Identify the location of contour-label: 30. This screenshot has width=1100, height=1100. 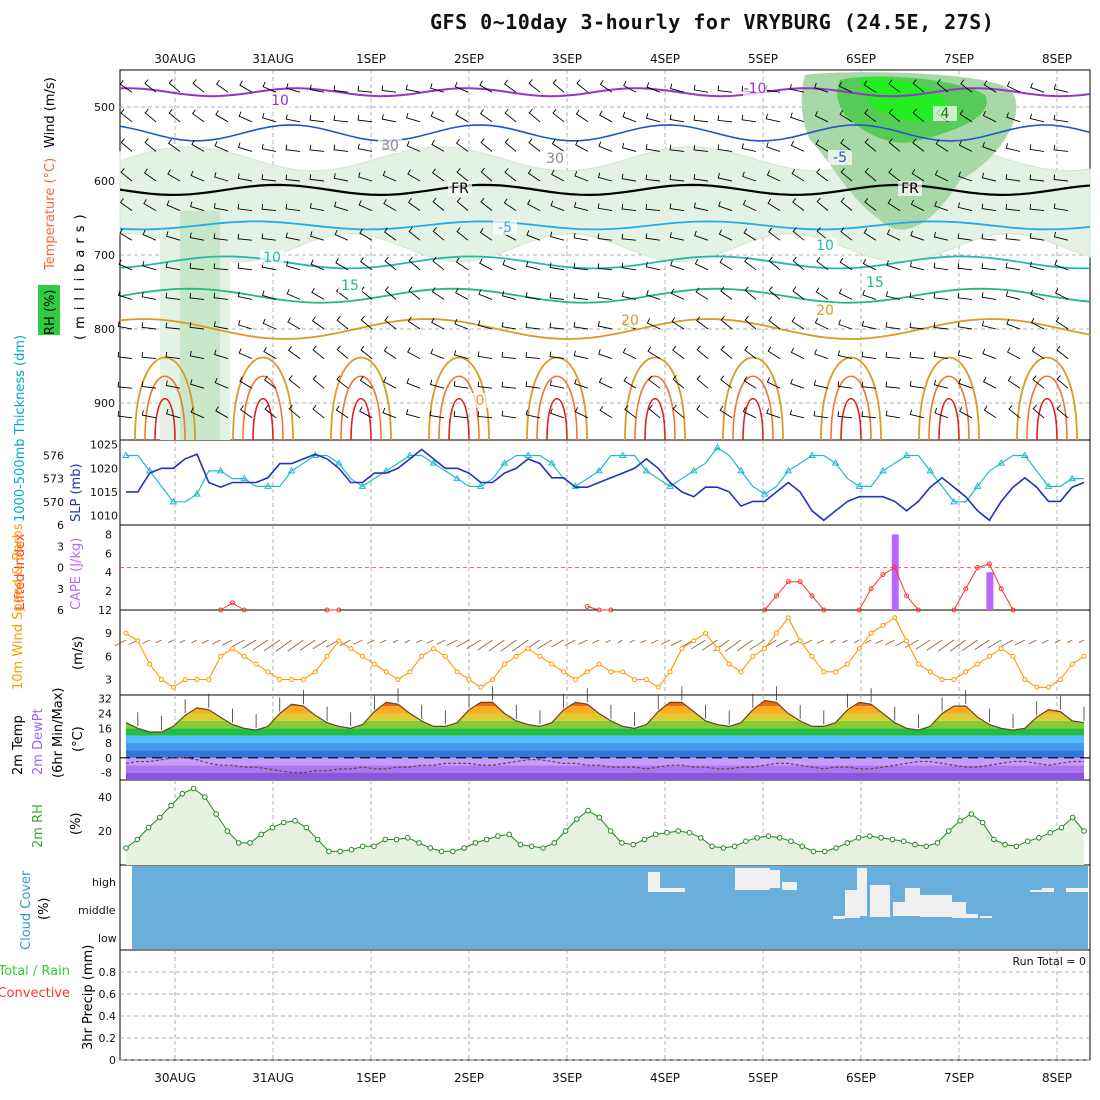
(390, 146).